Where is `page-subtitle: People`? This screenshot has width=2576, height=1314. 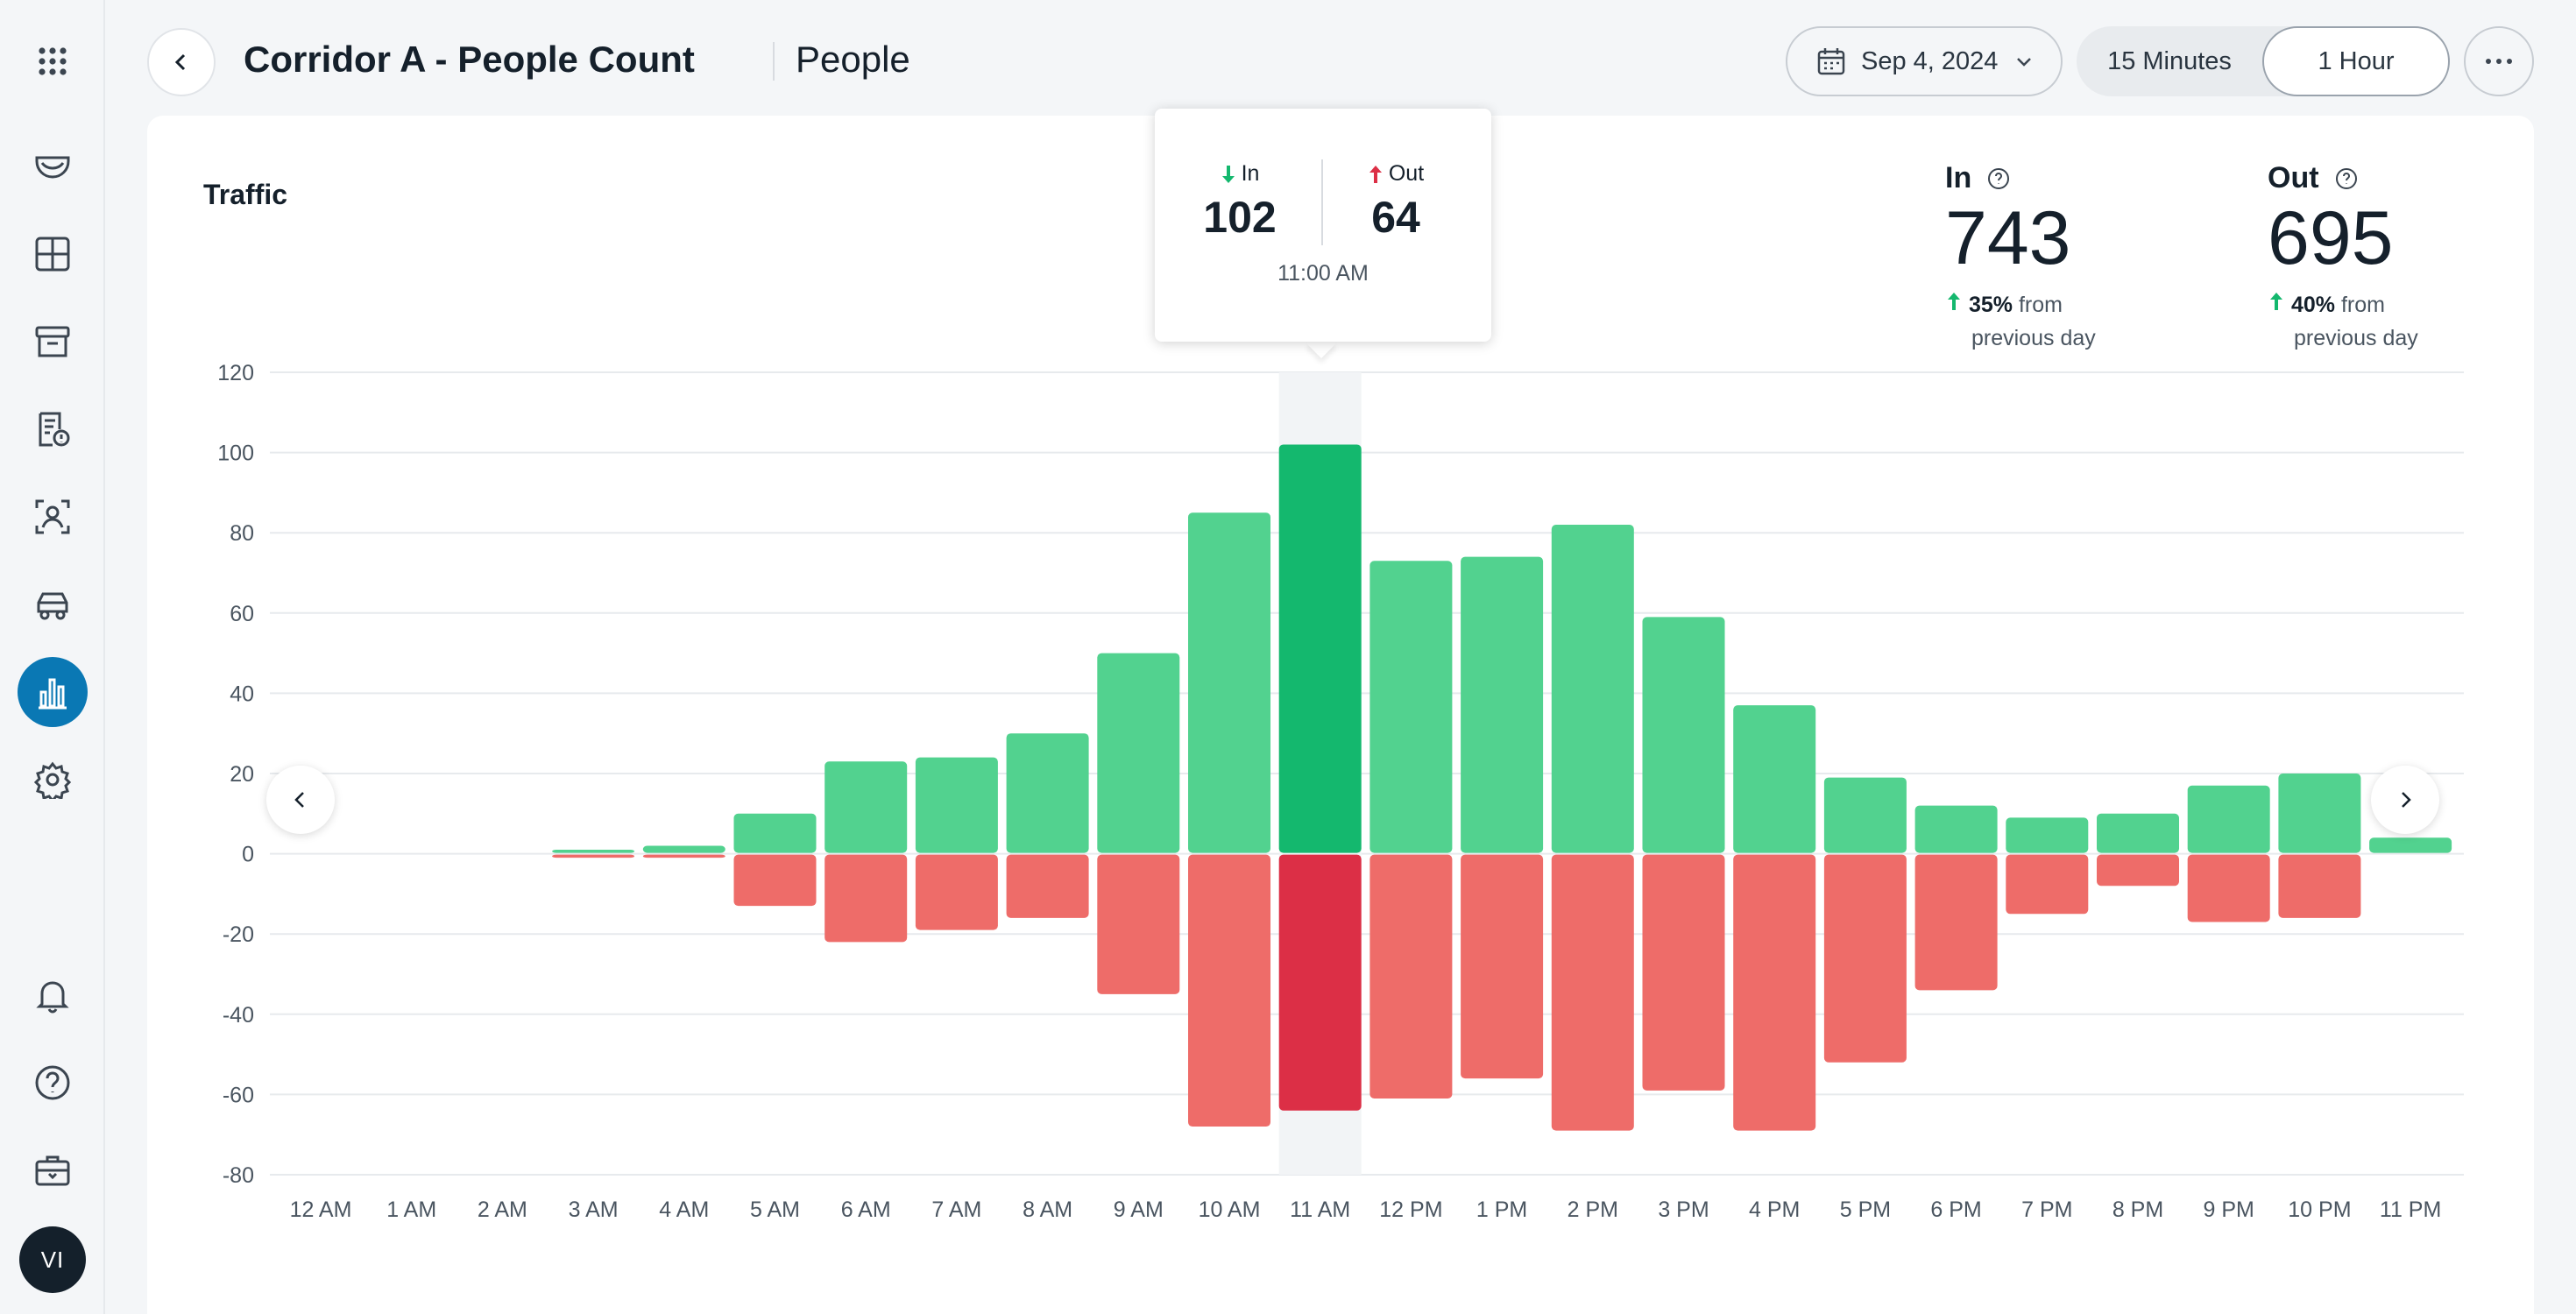 page-subtitle: People is located at coordinates (853, 60).